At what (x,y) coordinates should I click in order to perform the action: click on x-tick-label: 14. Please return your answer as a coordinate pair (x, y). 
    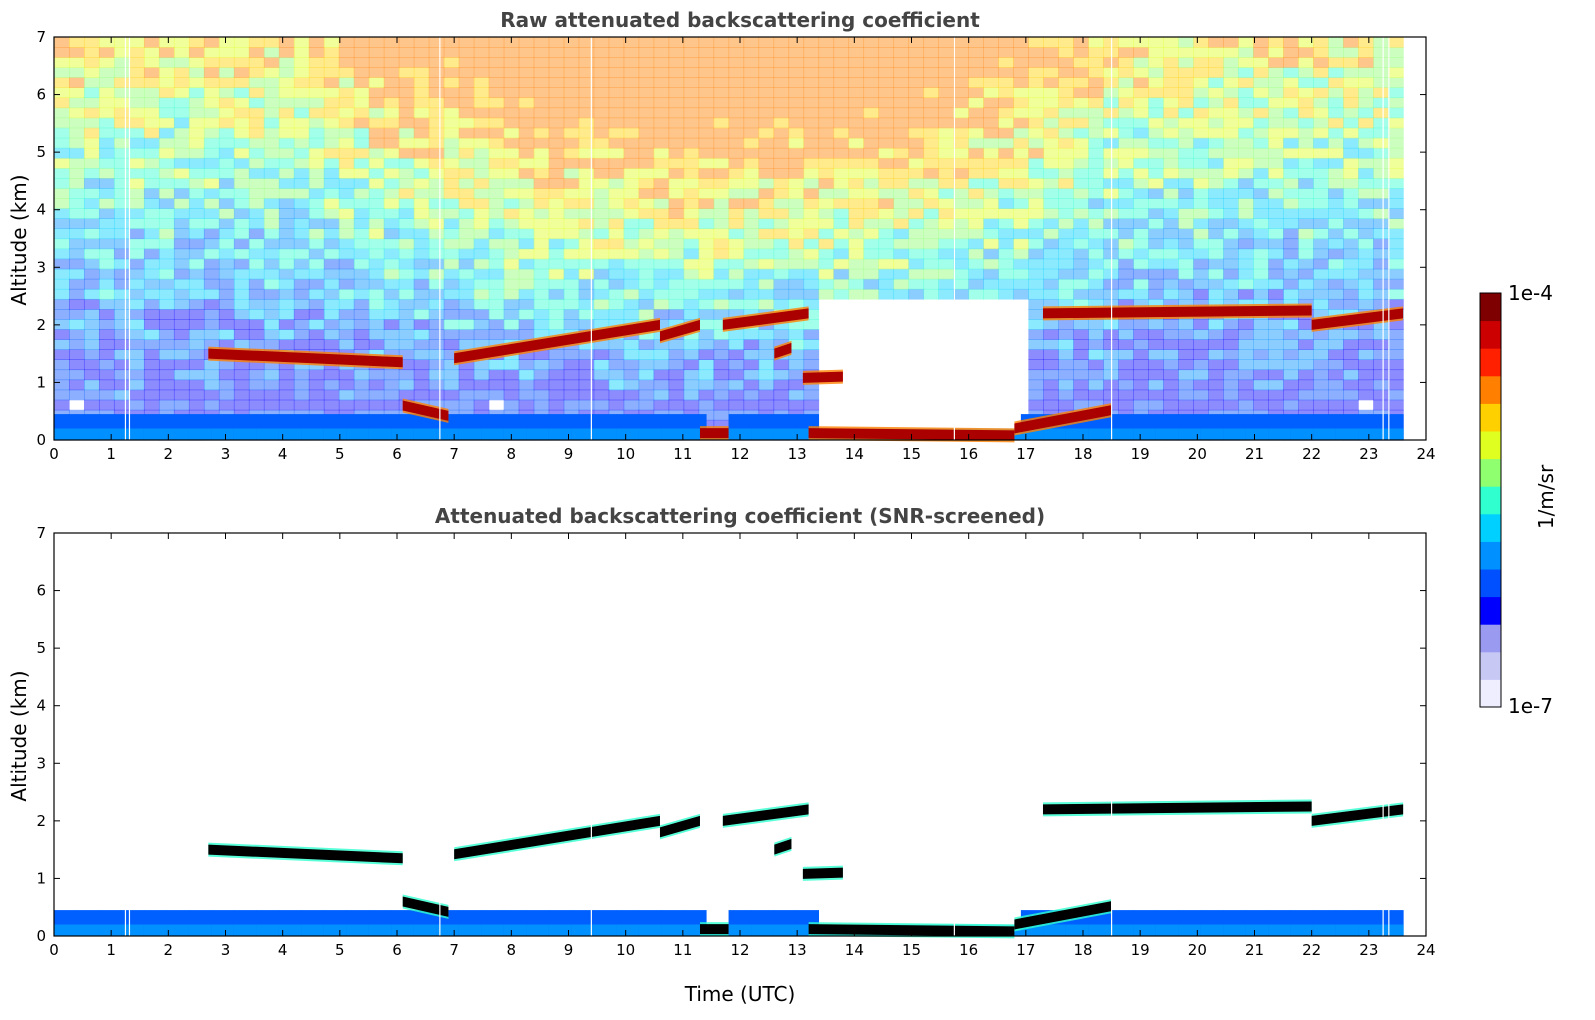
    Looking at the image, I should click on (854, 454).